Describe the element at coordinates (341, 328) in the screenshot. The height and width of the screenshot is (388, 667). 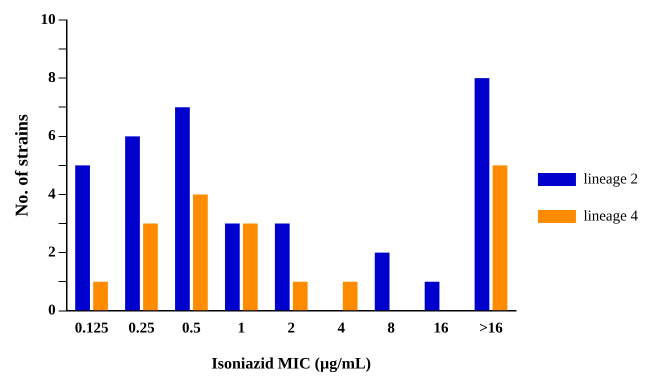
I see `x-tick-label: 4` at that location.